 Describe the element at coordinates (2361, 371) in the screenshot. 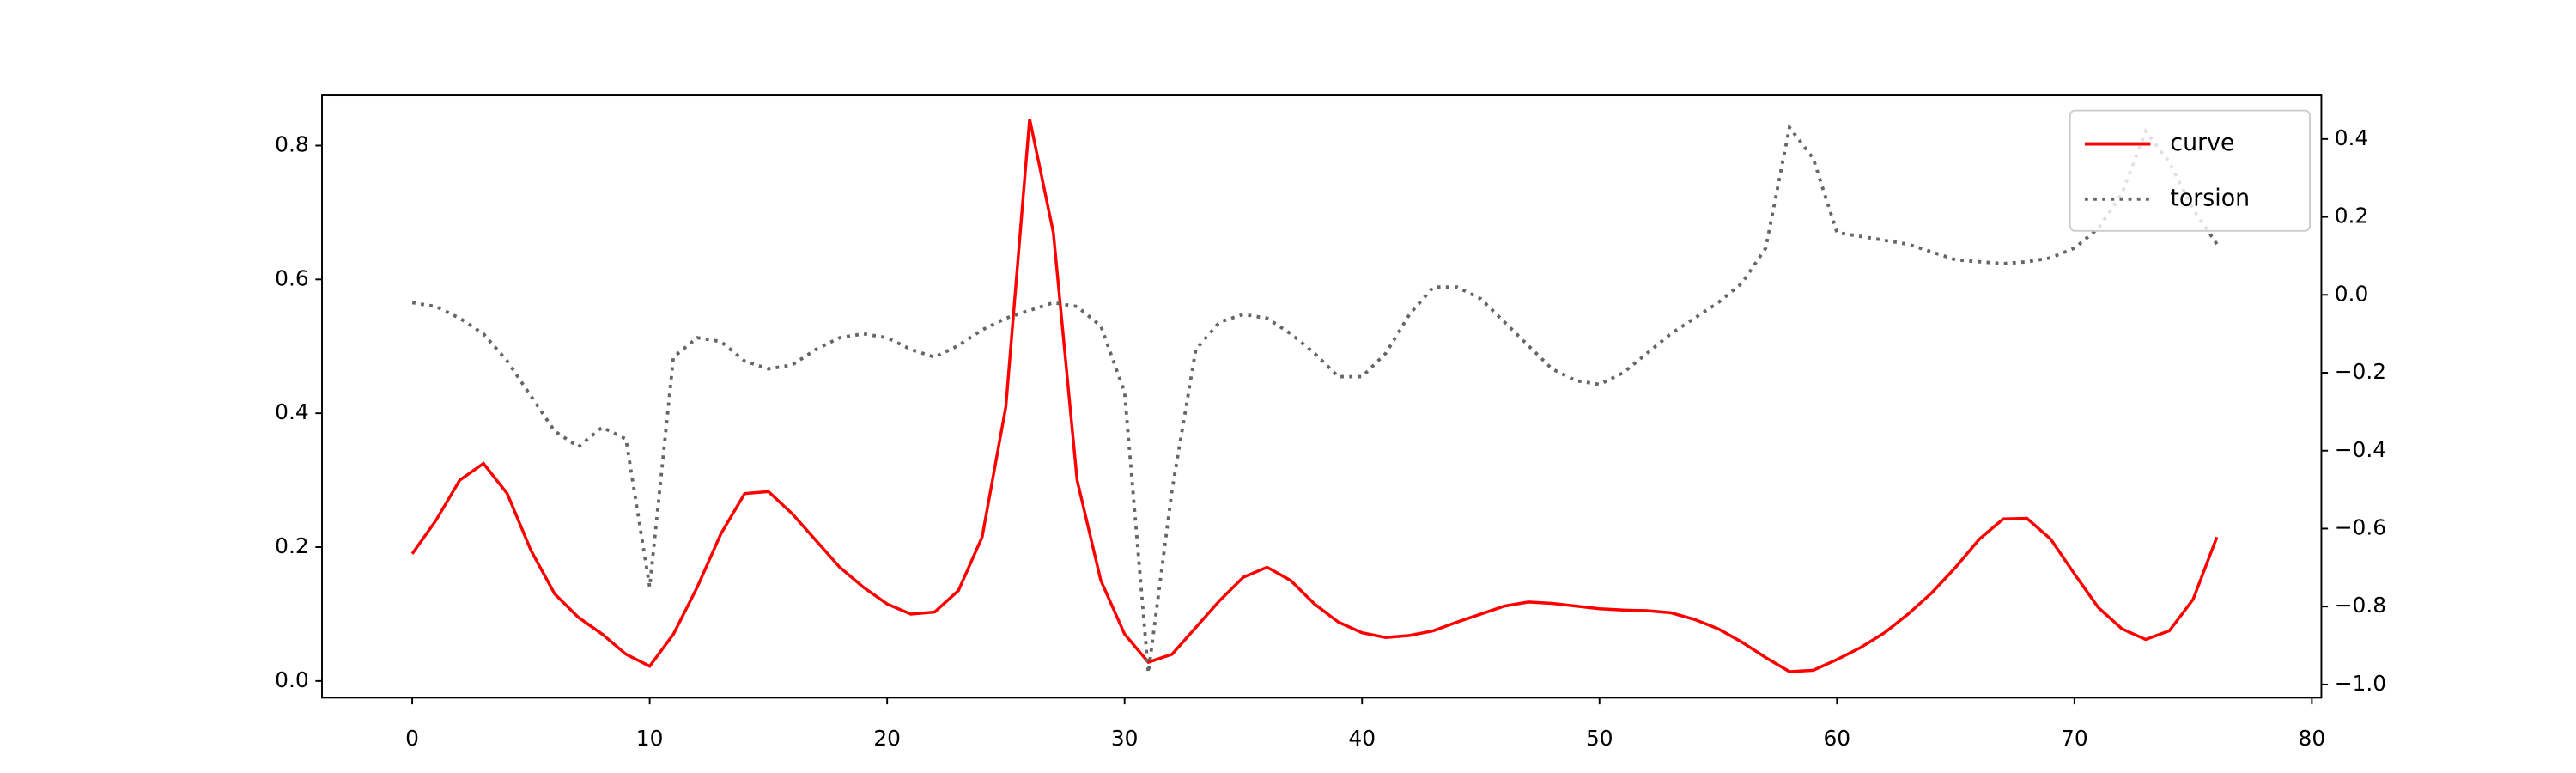

I see `y2-tick-label: −0.2` at that location.